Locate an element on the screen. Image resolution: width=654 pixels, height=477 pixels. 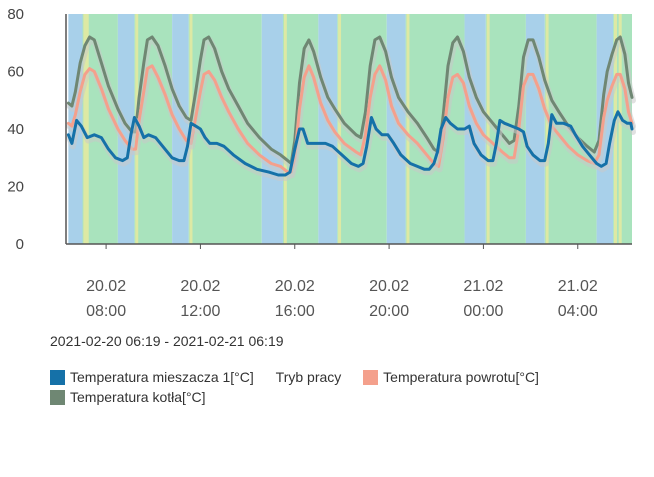
legend-item-powrot: Temperatura powrotu[°C] is located at coordinates (451, 377).